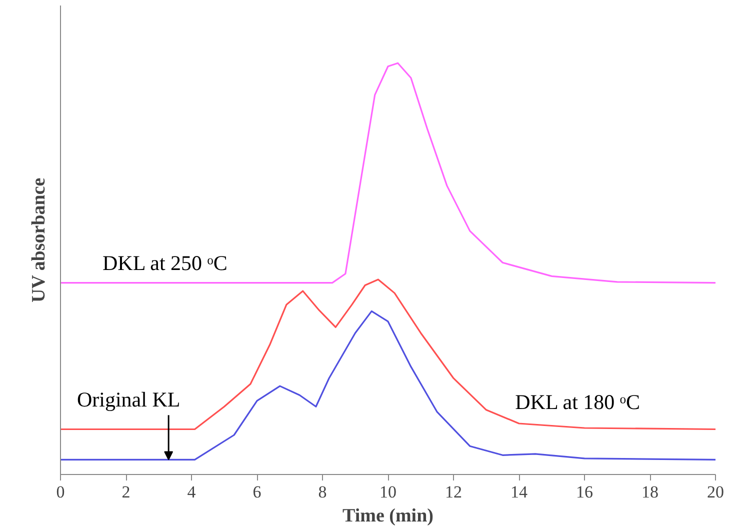 This screenshot has height=529, width=733. I want to click on annotation: DKL at 180 ᵒC, so click(577, 402).